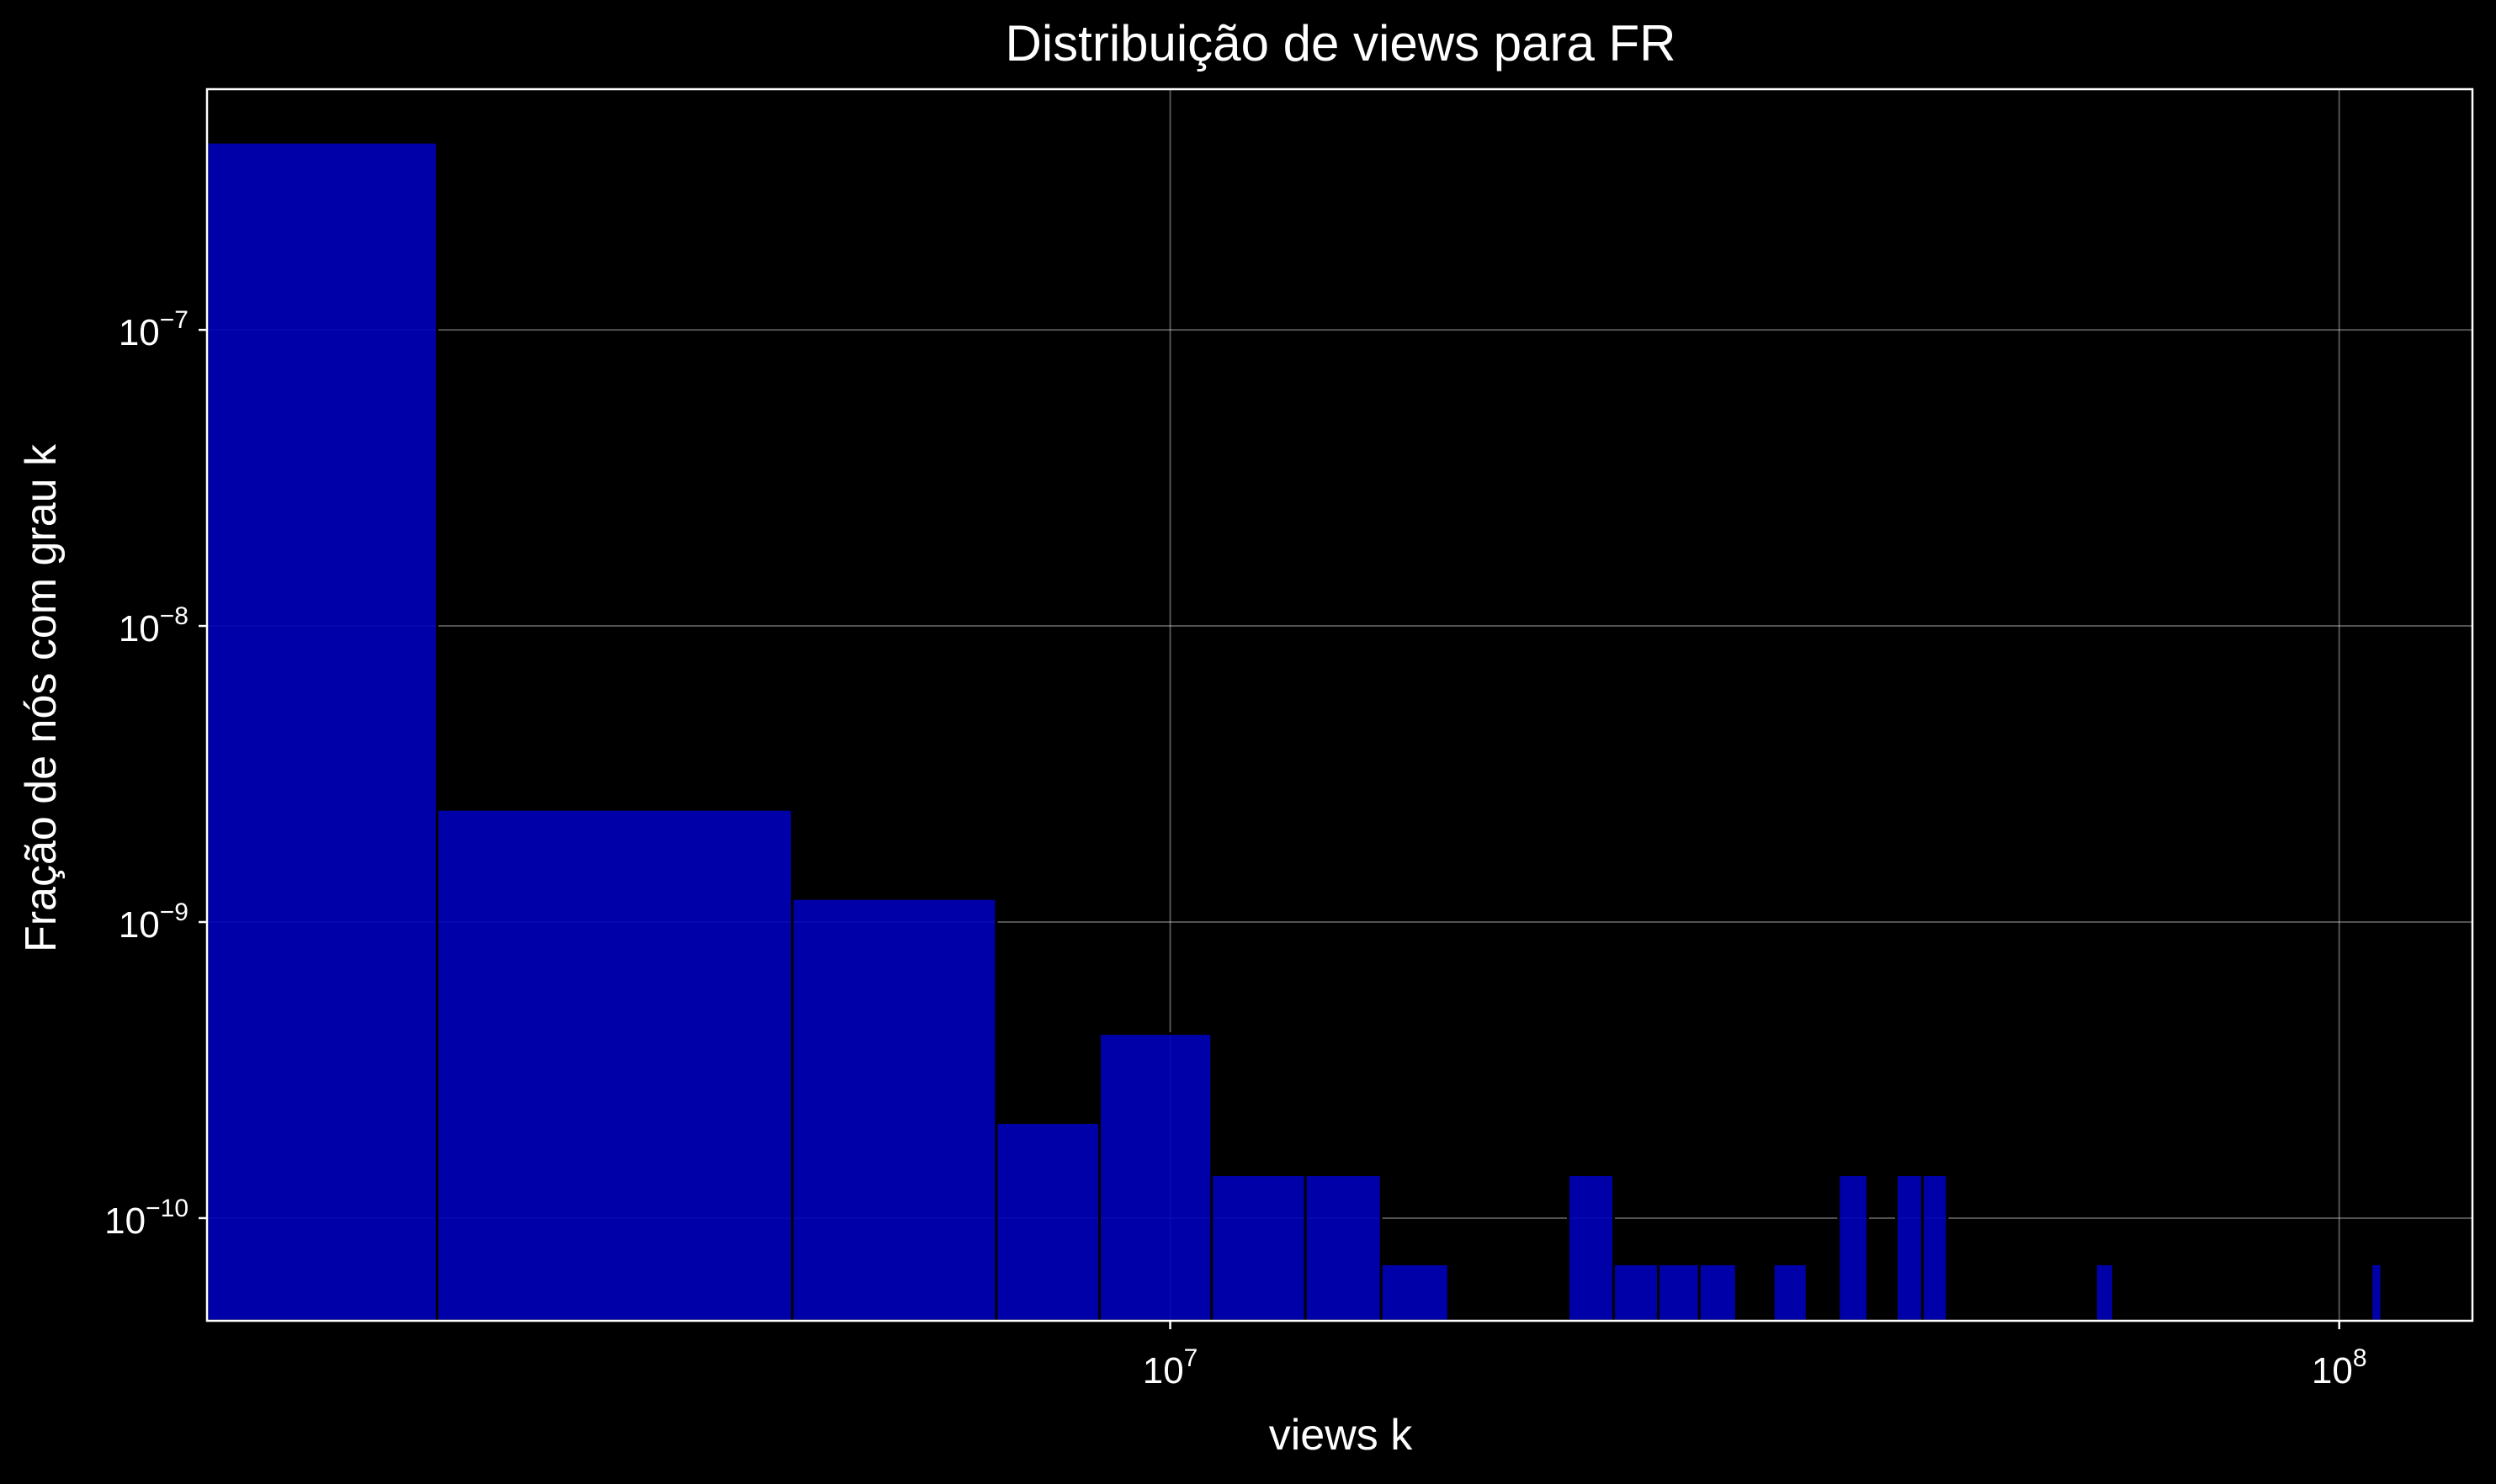 The height and width of the screenshot is (1484, 2496). What do you see at coordinates (2339, 1367) in the screenshot?
I see `x-tick-label: 10⁸` at bounding box center [2339, 1367].